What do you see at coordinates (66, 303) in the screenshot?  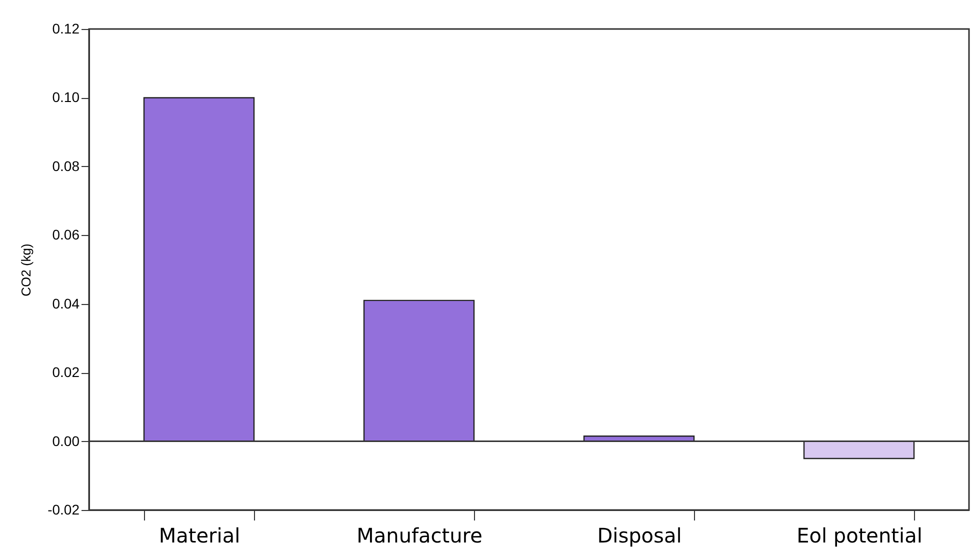 I see `y-tick-label: 0.04` at bounding box center [66, 303].